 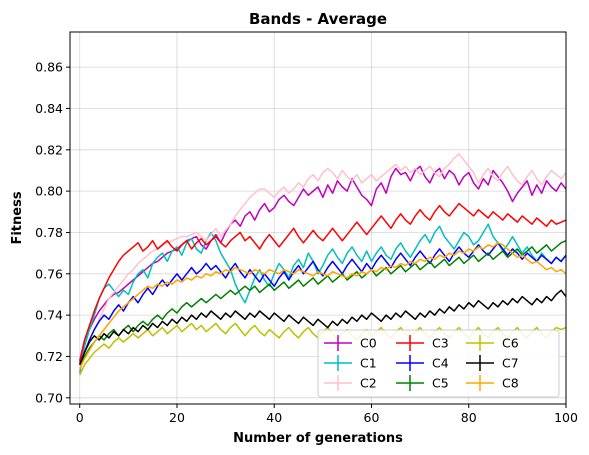 I want to click on legend-item-c2: C2, so click(x=350, y=383).